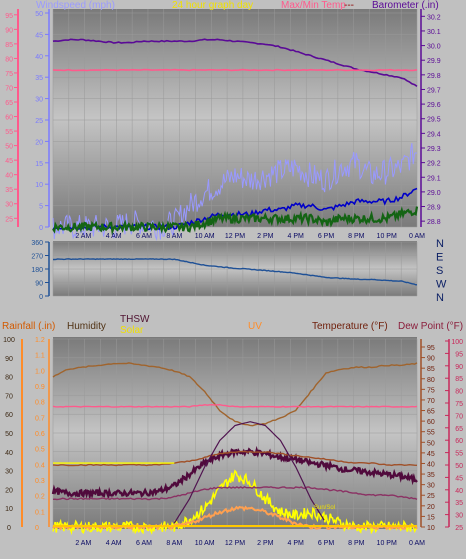  I want to click on barometer-axis-tick-label: 29.2, so click(434, 164).